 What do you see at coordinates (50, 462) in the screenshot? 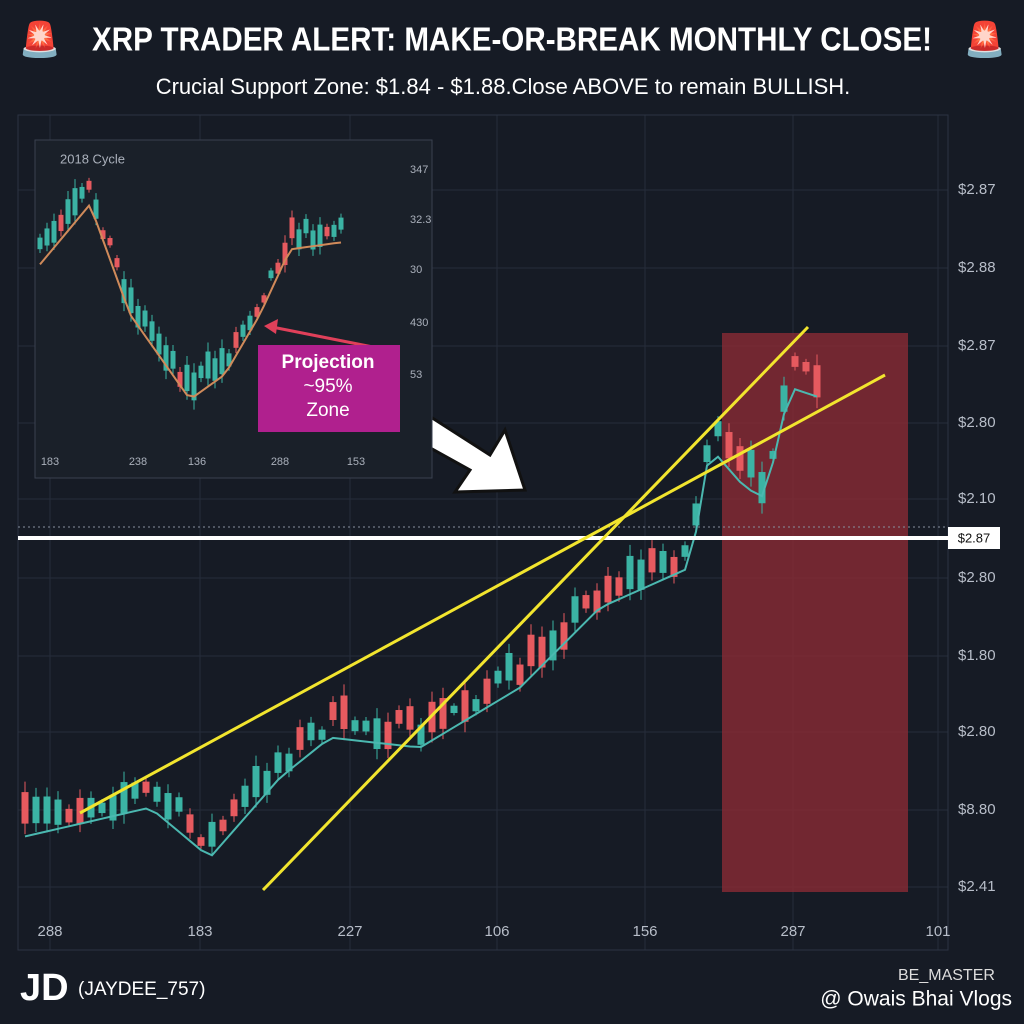
I see `inset-x-label: 183` at bounding box center [50, 462].